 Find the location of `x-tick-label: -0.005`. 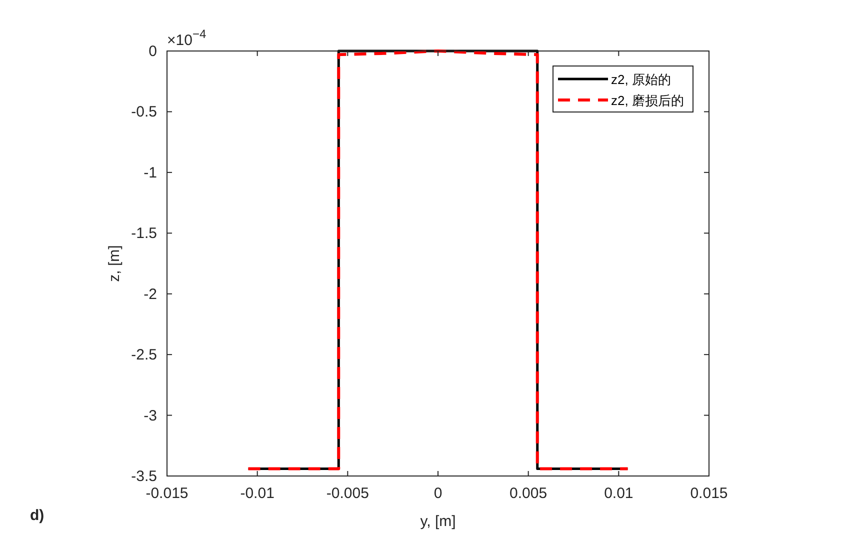

x-tick-label: -0.005 is located at coordinates (347, 493).